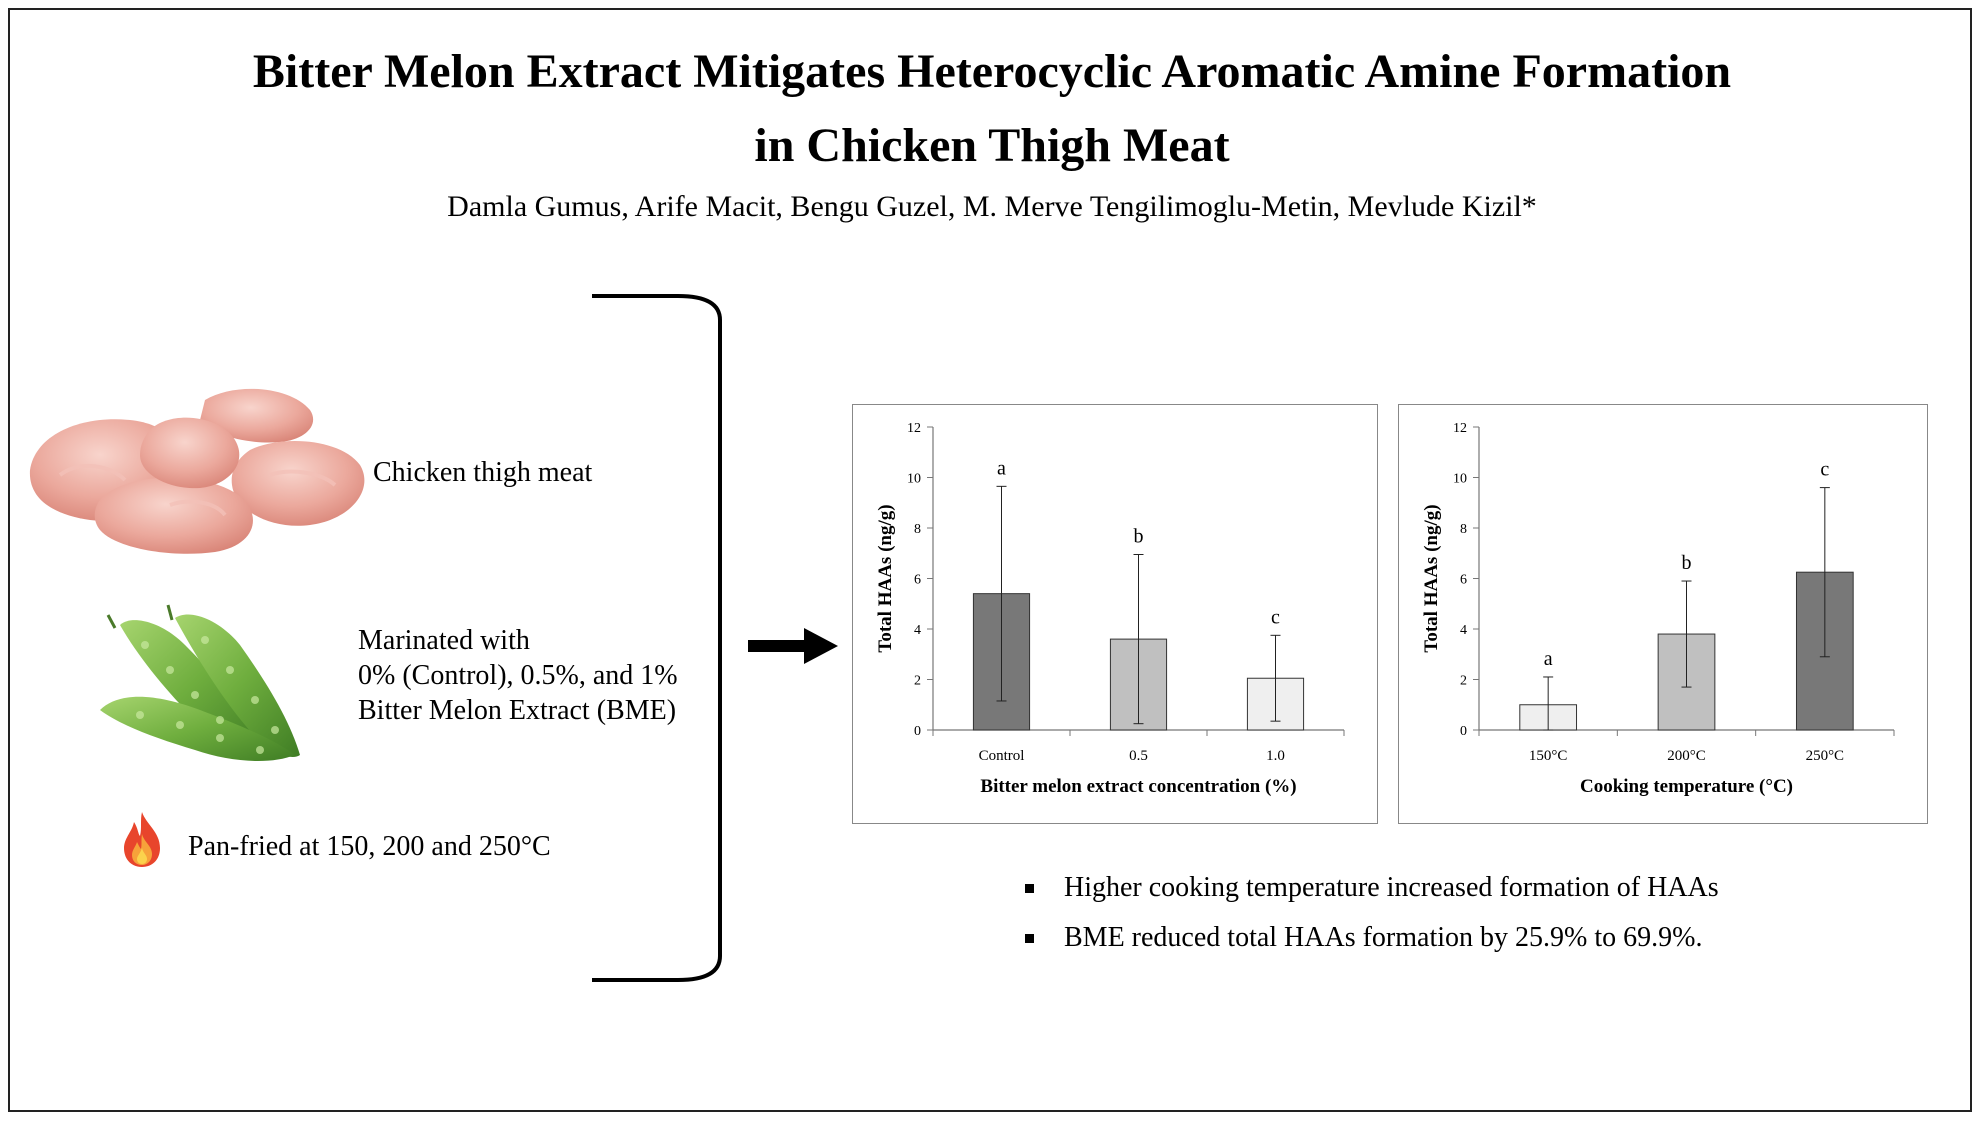 The width and height of the screenshot is (1984, 1124). Describe the element at coordinates (483, 472) in the screenshot. I see `meat-label: Chicken thigh meat` at that location.